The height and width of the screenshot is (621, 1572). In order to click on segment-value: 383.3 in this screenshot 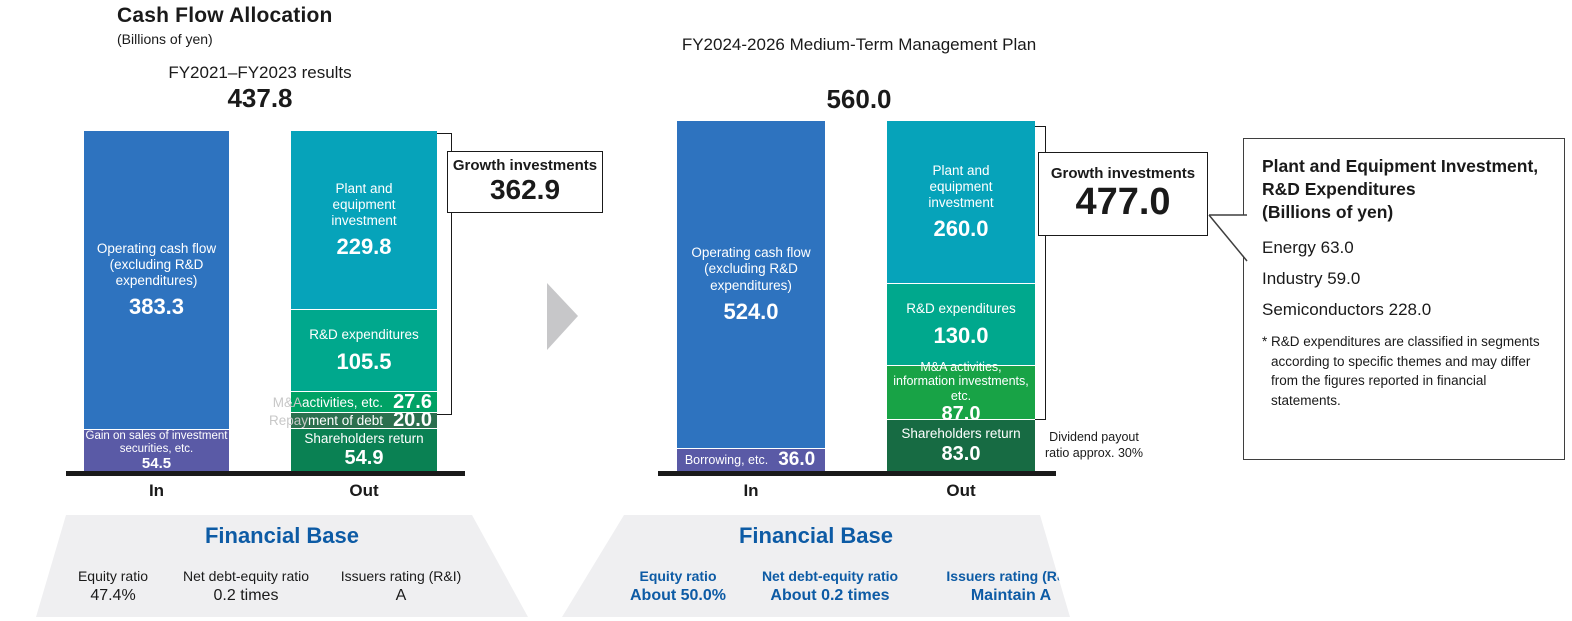, I will do `click(156, 307)`.